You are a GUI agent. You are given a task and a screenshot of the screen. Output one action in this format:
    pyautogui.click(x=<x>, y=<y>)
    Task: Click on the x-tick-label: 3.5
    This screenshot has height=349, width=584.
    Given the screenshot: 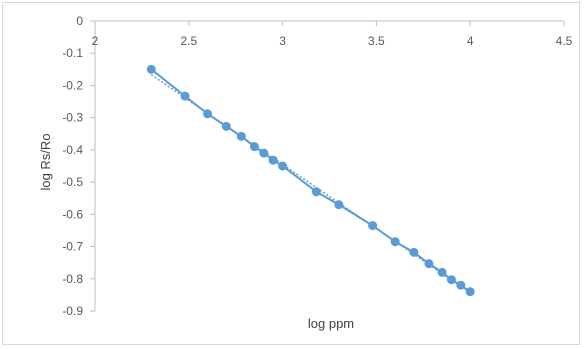 What is the action you would take?
    pyautogui.click(x=376, y=41)
    